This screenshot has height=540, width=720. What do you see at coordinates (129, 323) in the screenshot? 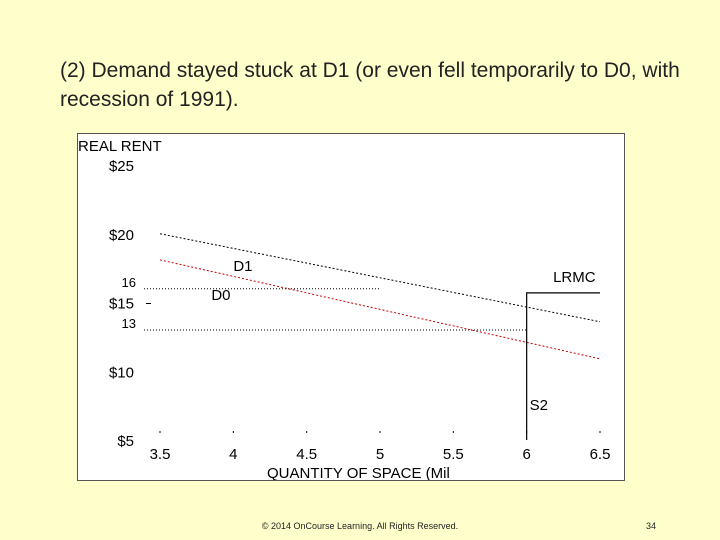
I see `y-extra-tick-label: 13` at bounding box center [129, 323].